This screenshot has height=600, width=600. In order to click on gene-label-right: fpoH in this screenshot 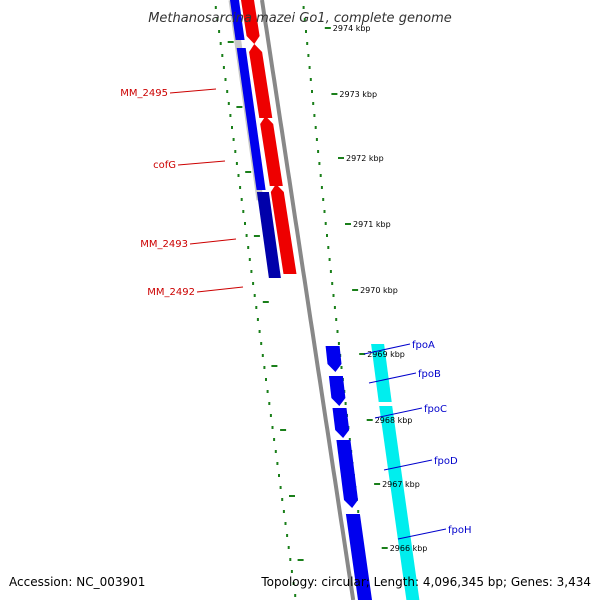, I will do `click(460, 530)`.